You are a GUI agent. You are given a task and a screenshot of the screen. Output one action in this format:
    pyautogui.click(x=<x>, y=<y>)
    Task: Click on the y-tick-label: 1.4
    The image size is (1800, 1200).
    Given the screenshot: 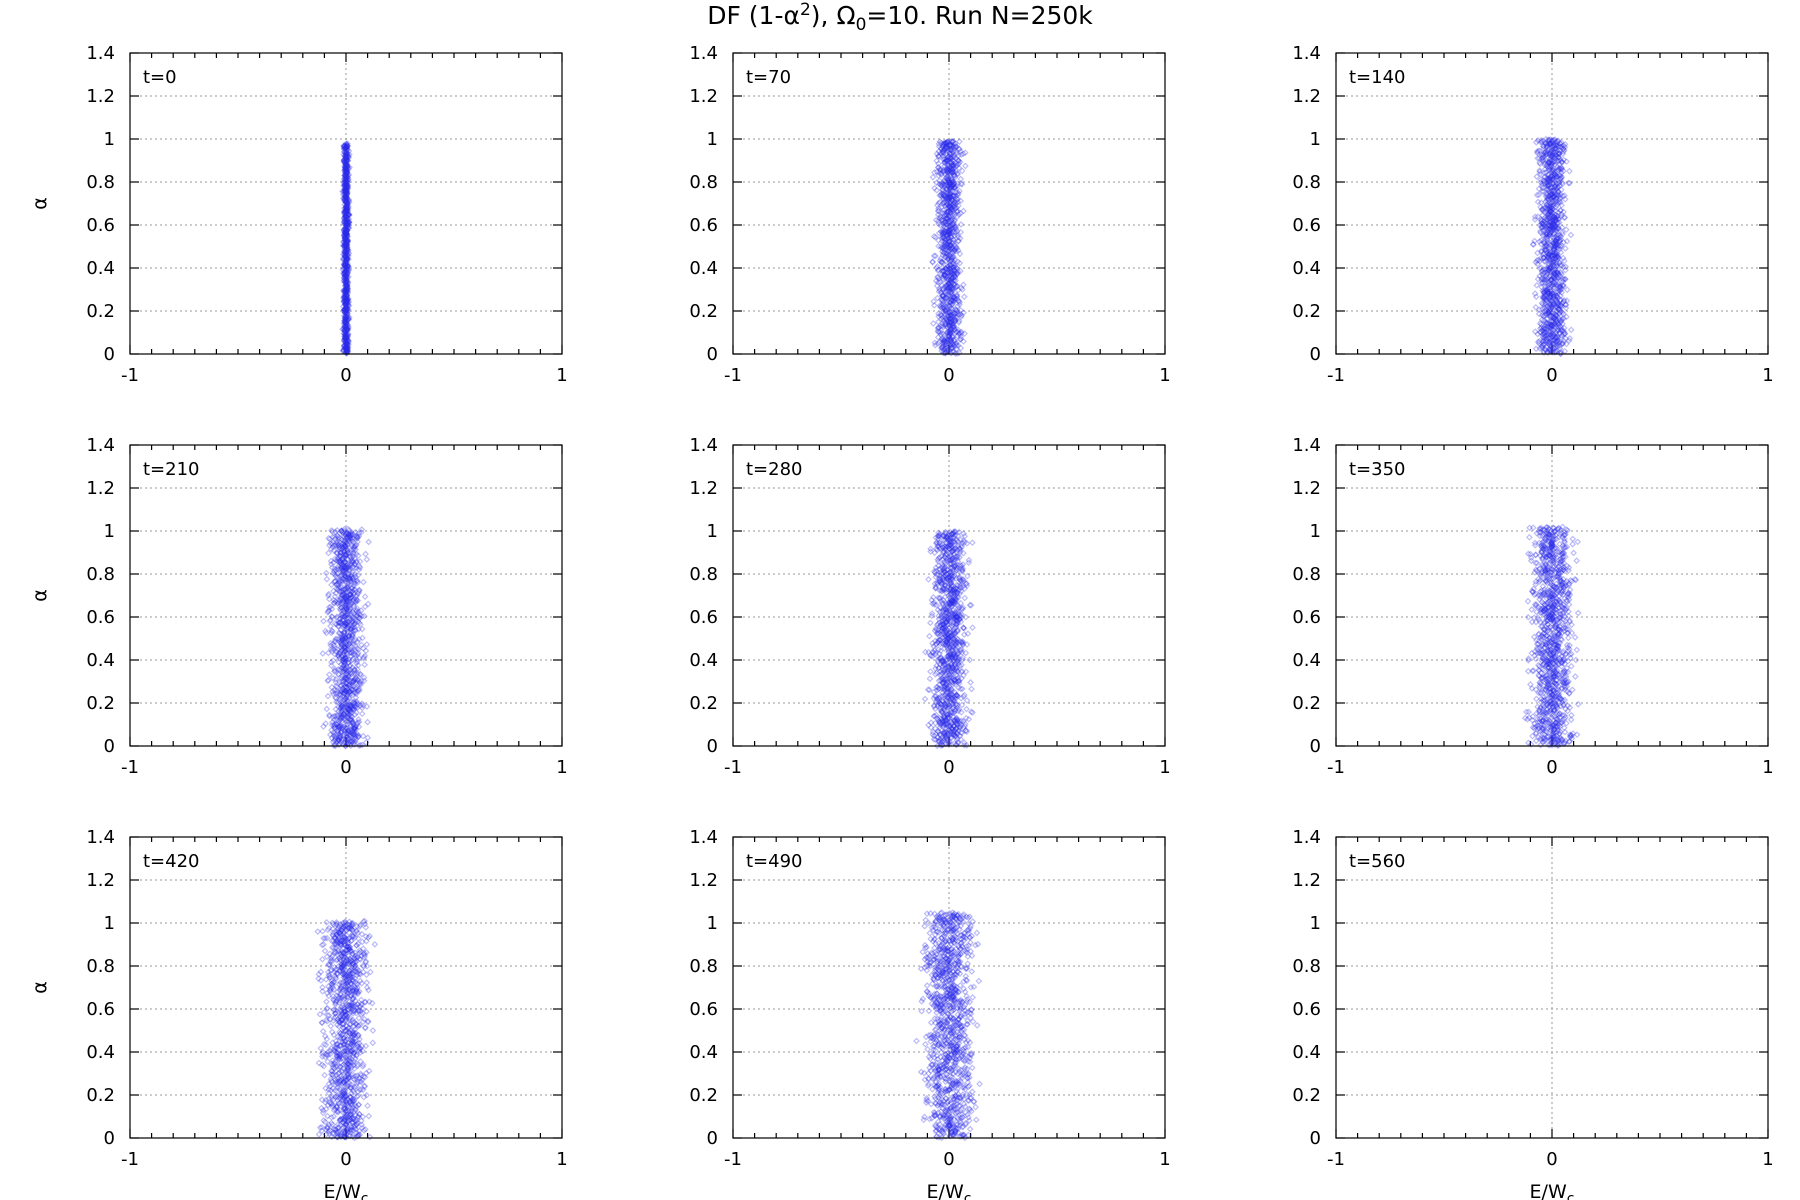 What is the action you would take?
    pyautogui.click(x=100, y=53)
    